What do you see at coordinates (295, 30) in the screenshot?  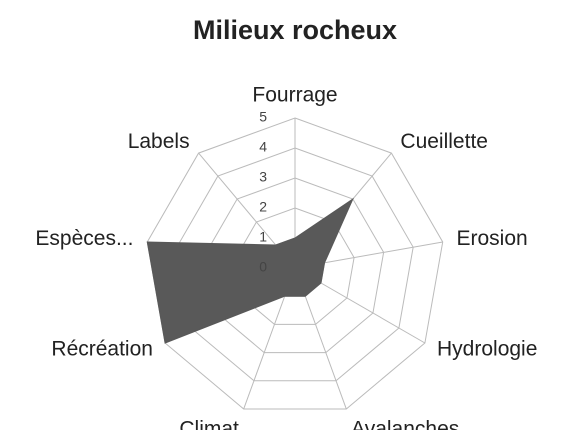 I see `chart-title: Milieux rocheux` at bounding box center [295, 30].